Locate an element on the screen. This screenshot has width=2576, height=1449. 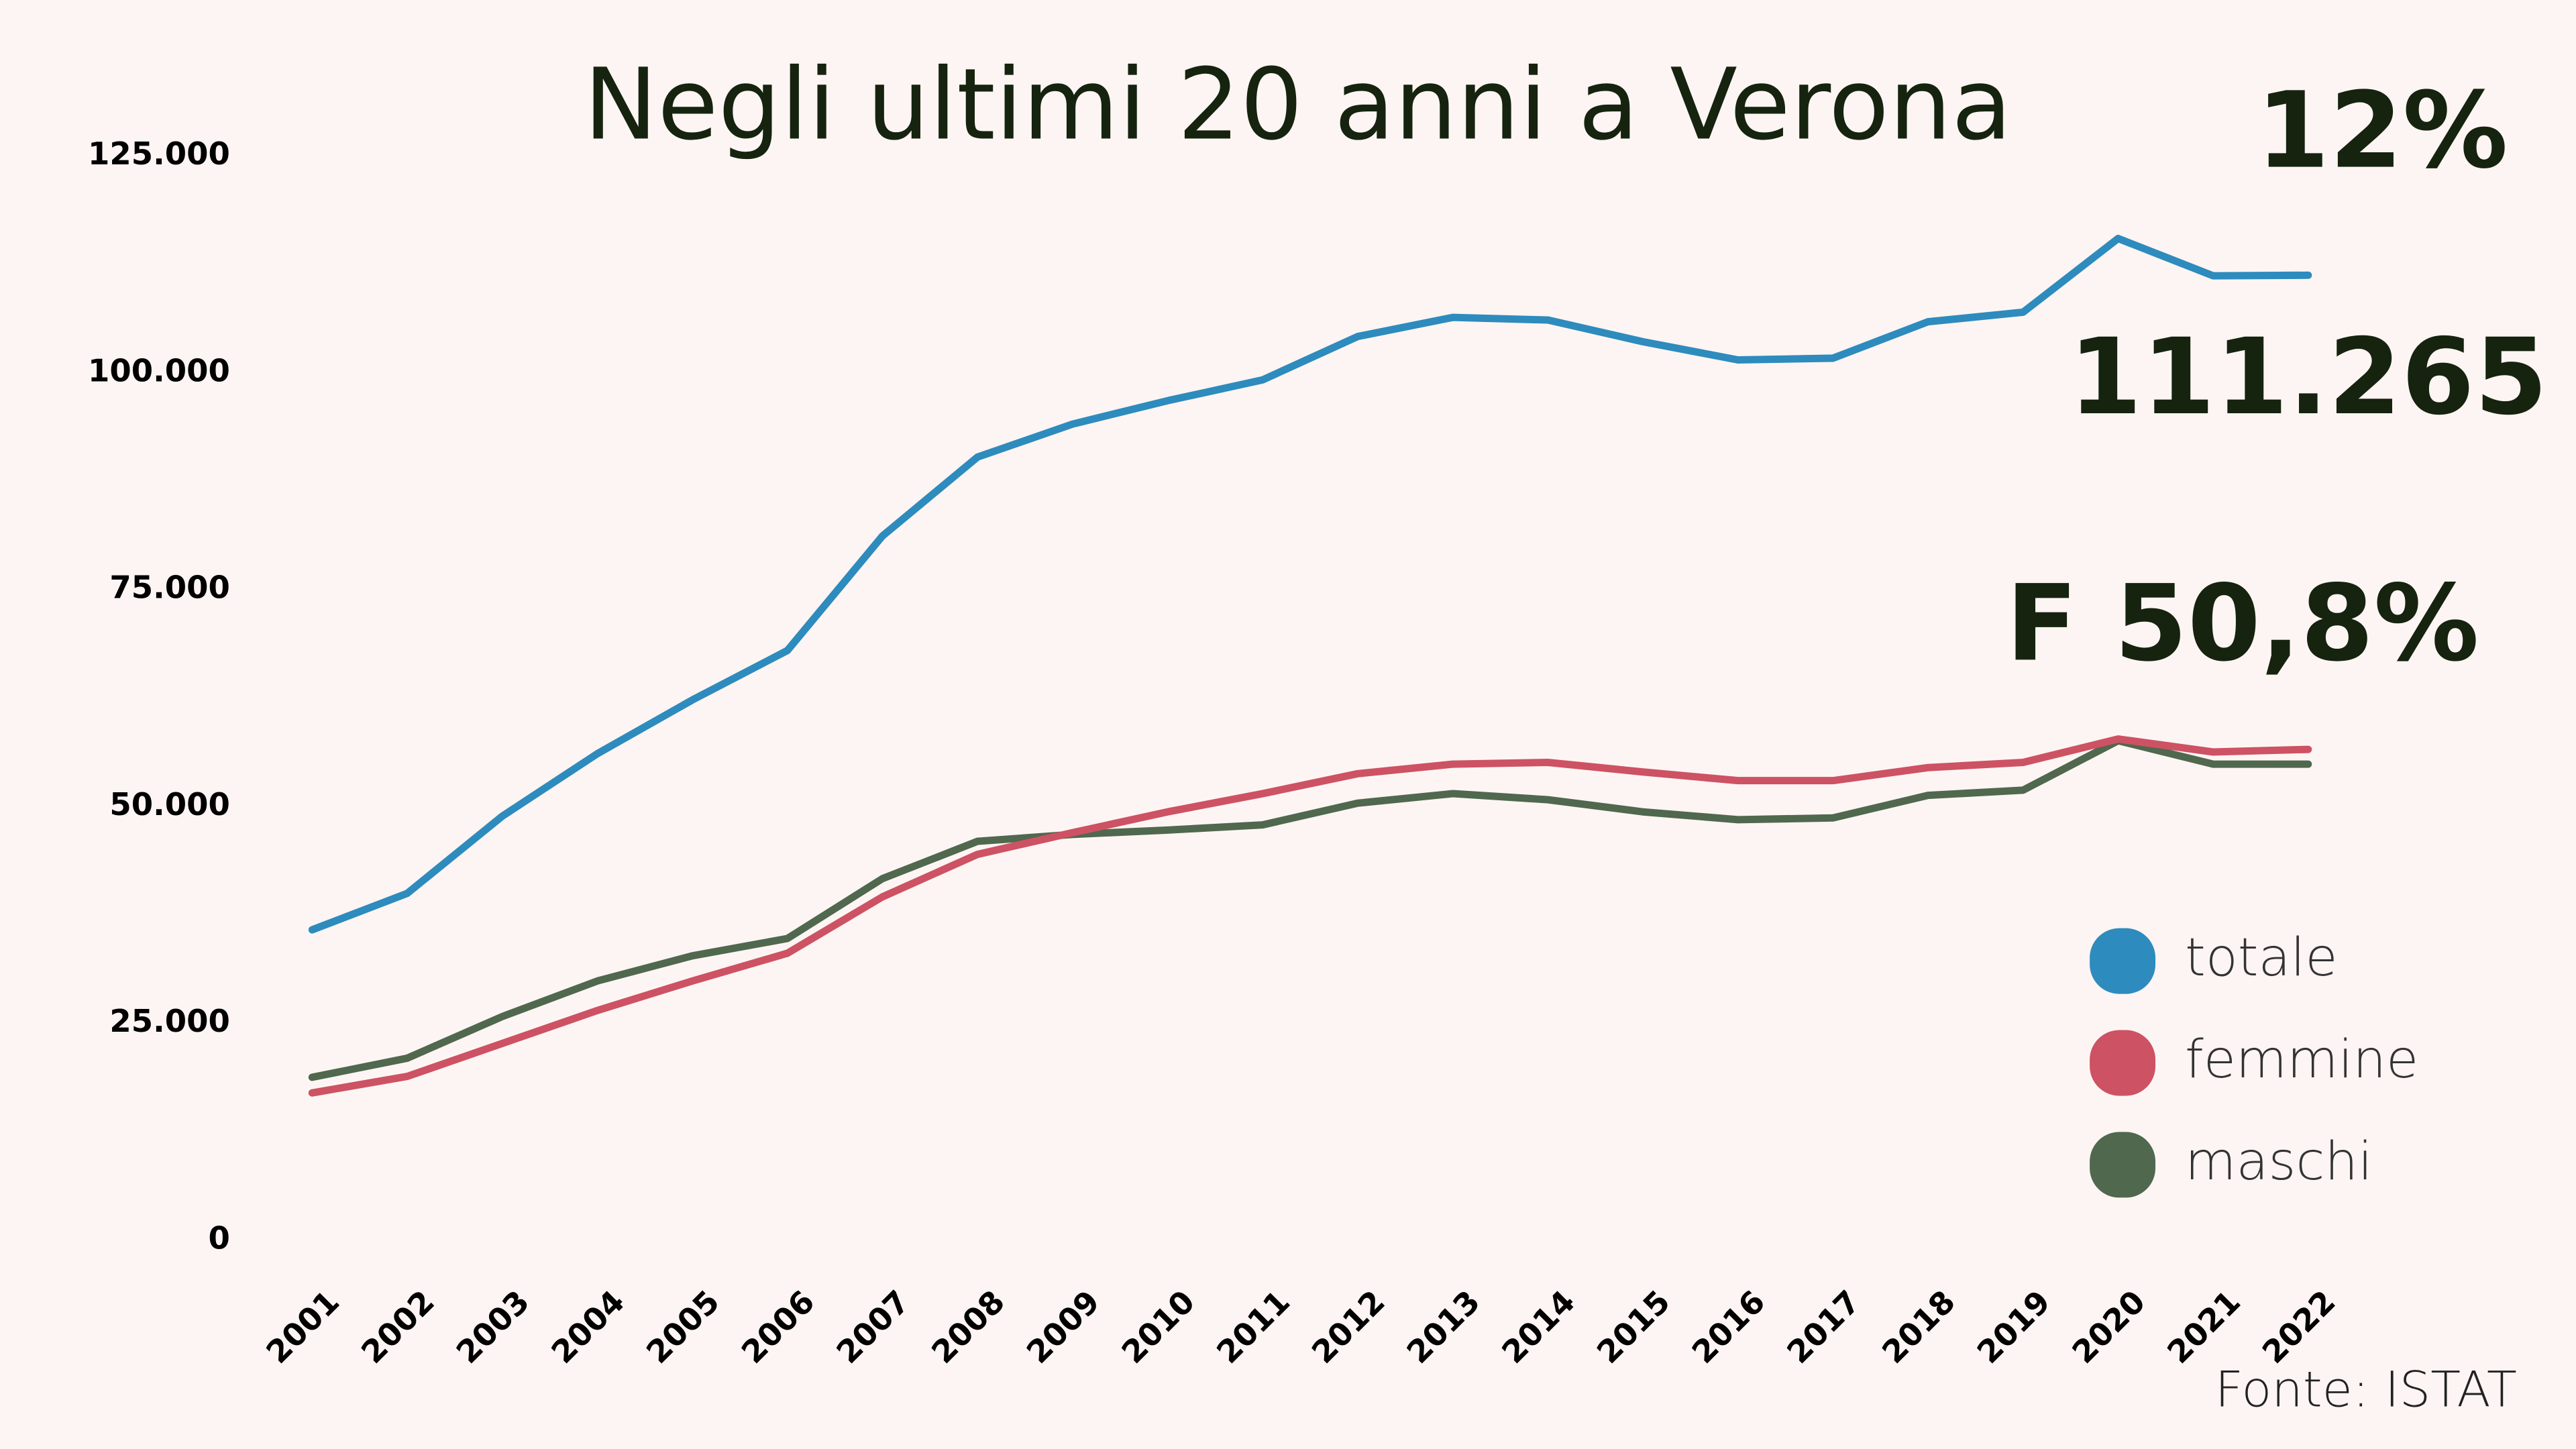
legend-label: maschi is located at coordinates (2279, 1161).